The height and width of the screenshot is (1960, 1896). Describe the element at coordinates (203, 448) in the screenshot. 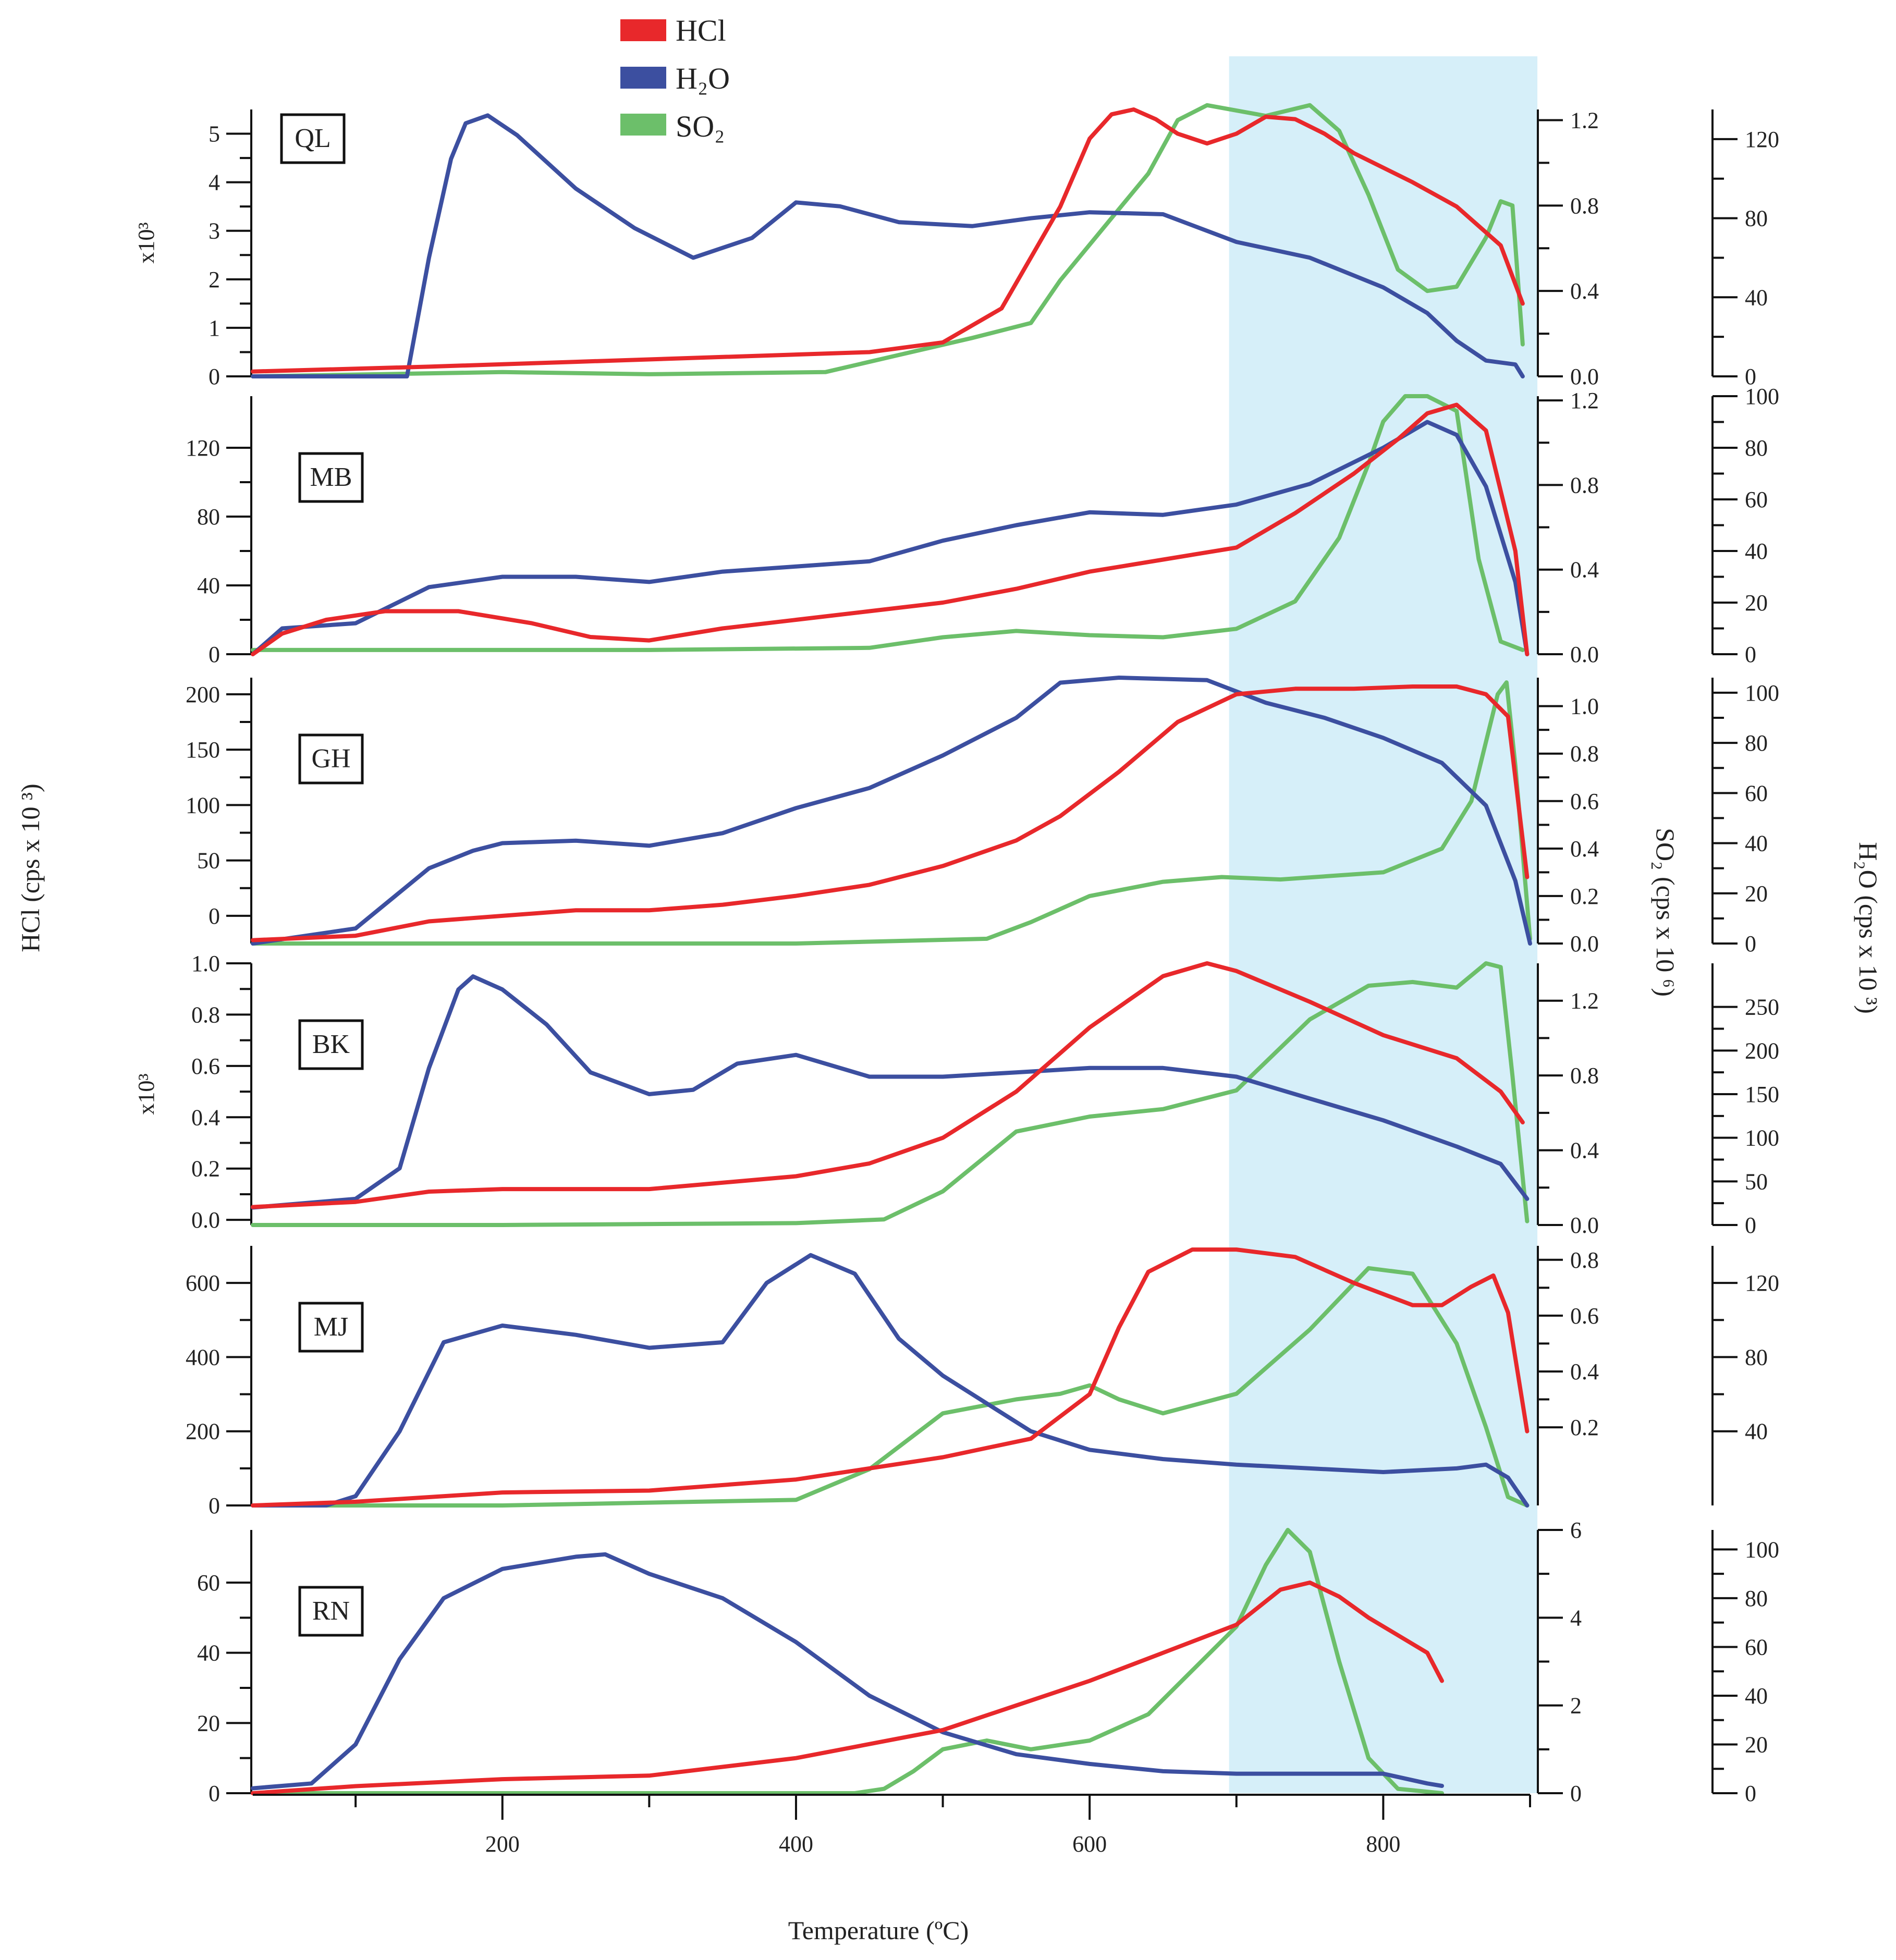

I see `hcl-axis-tick-label: 120` at that location.